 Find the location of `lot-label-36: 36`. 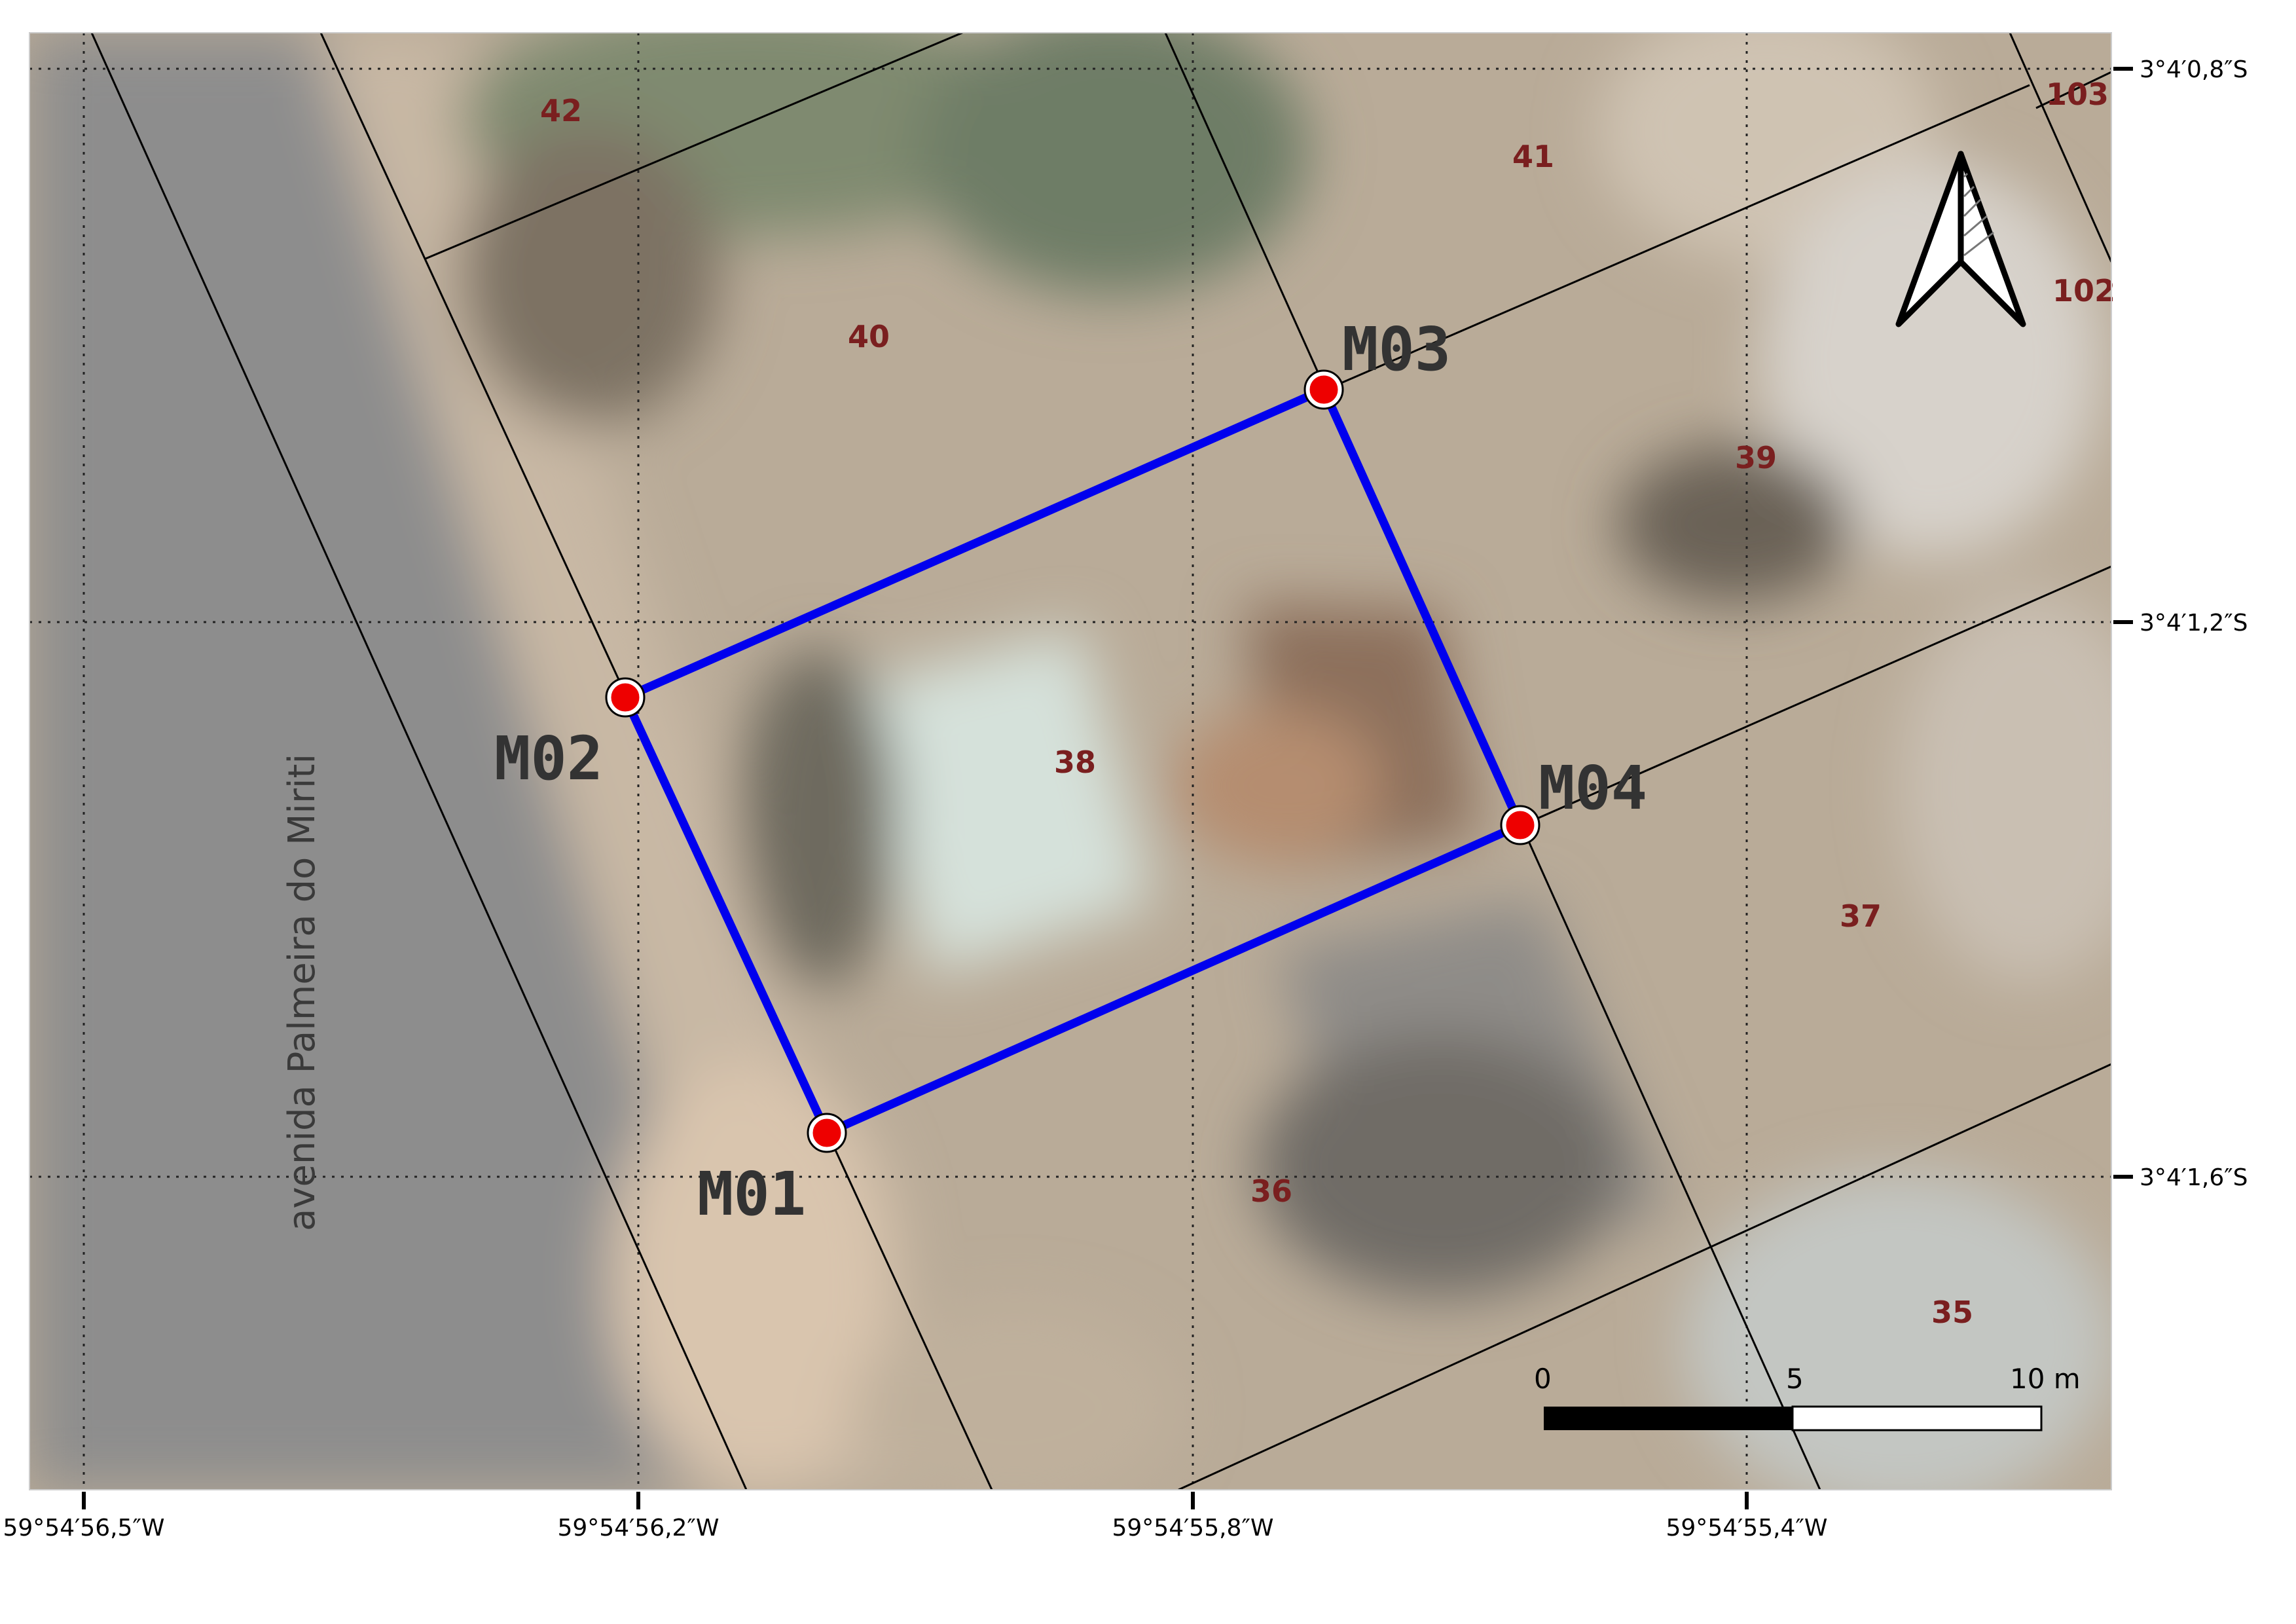

lot-label-36: 36 is located at coordinates (1271, 1191).